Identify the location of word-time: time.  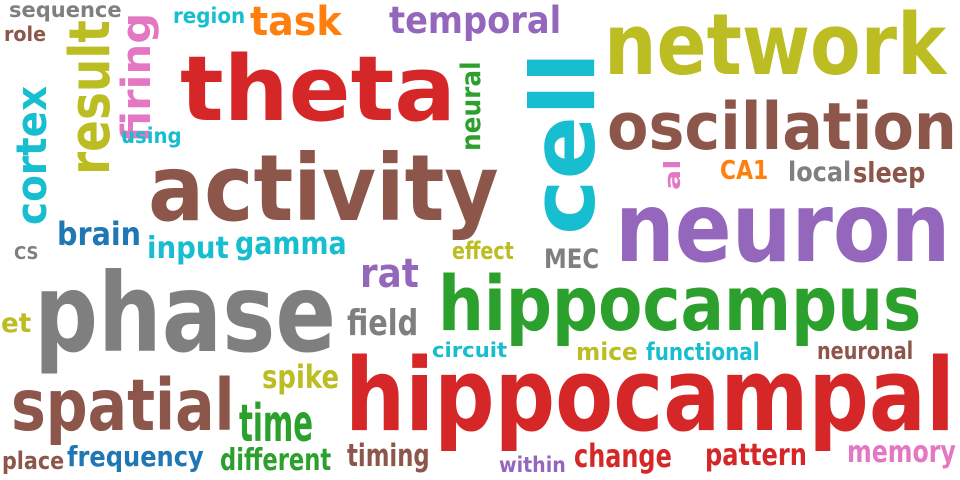
(276, 424).